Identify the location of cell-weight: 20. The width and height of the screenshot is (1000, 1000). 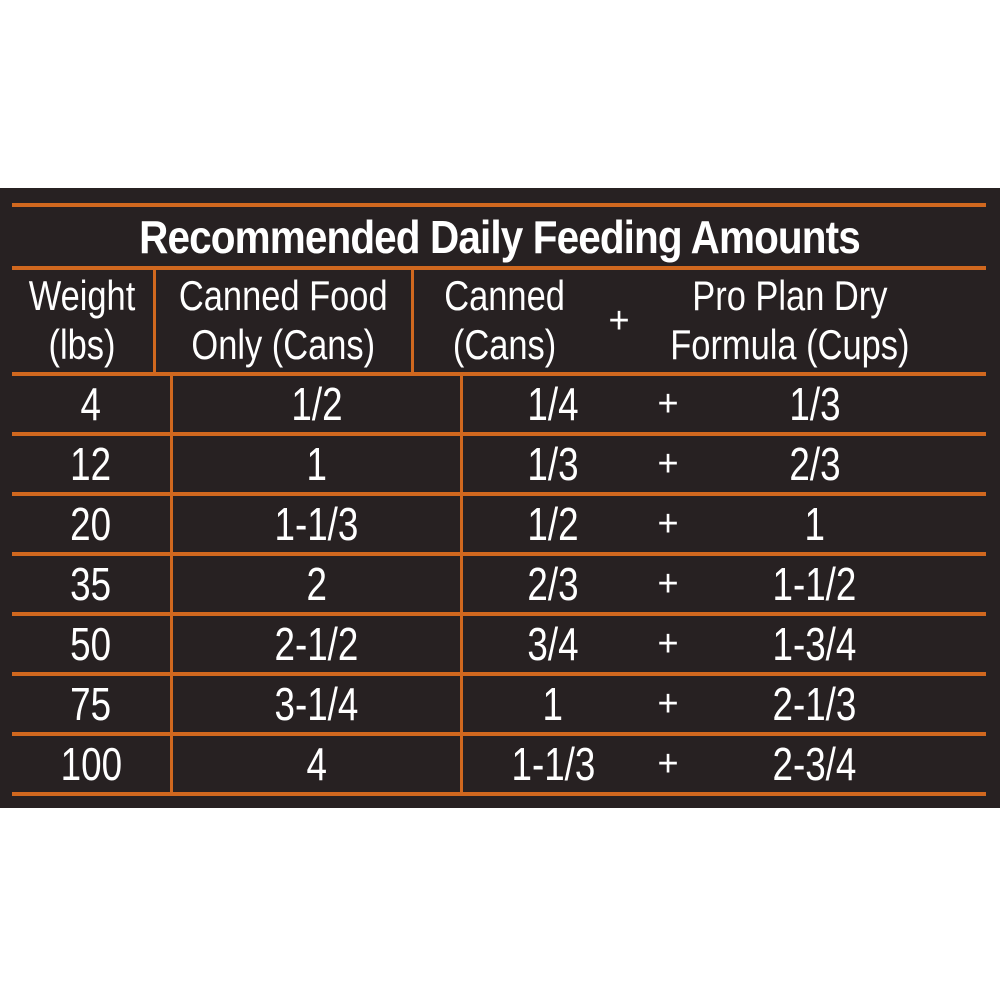
(92, 524).